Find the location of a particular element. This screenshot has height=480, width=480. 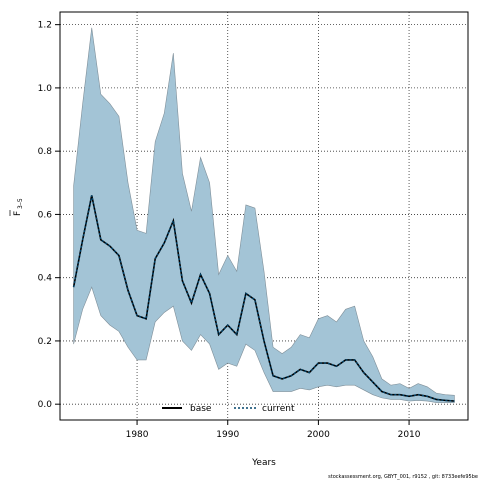

y-tick-label: 0.8 is located at coordinates (45, 152).